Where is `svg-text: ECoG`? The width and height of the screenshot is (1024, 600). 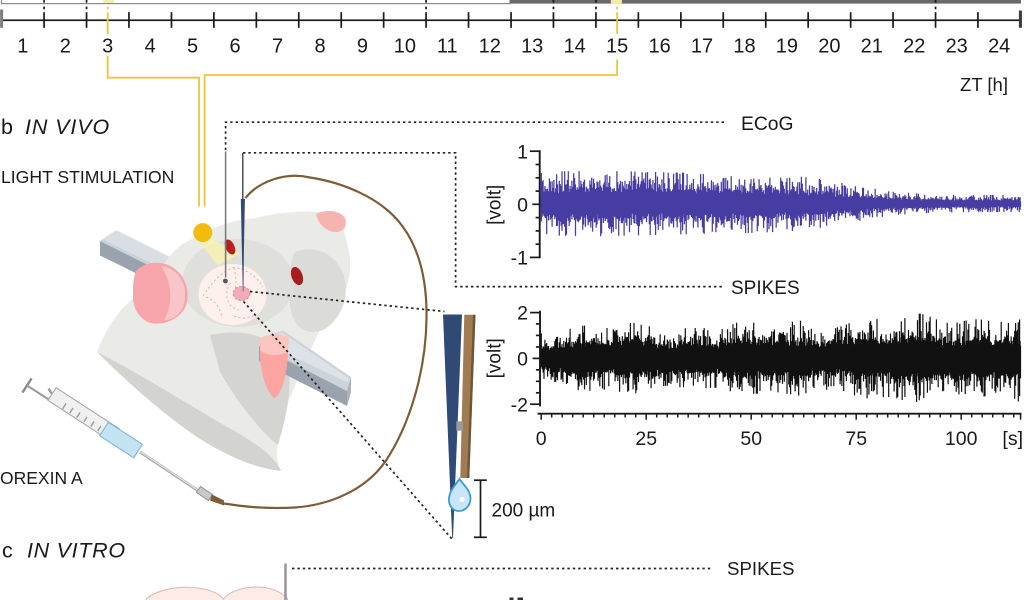 svg-text: ECoG is located at coordinates (767, 124).